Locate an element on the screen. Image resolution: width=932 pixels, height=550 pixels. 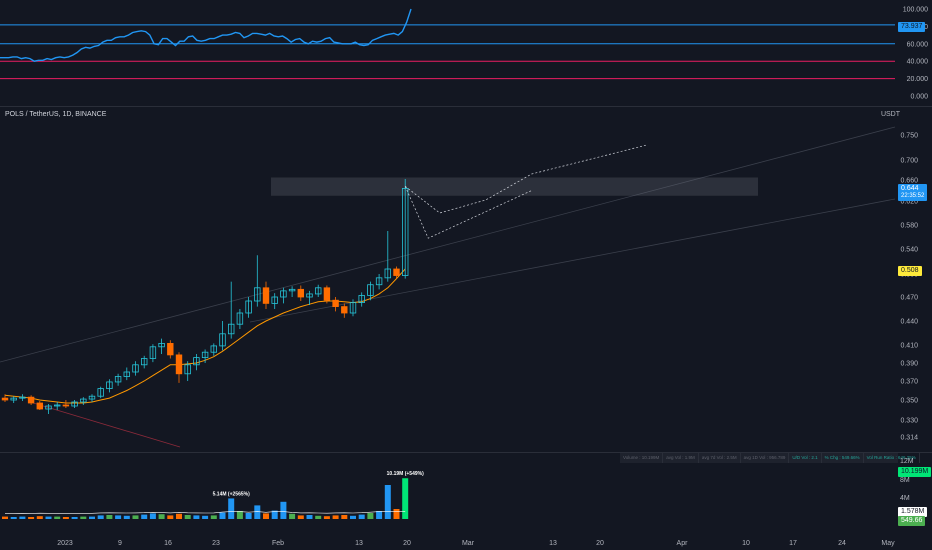
volume-annotation-label: 5.14M (+2565%) is located at coordinates (231, 494).